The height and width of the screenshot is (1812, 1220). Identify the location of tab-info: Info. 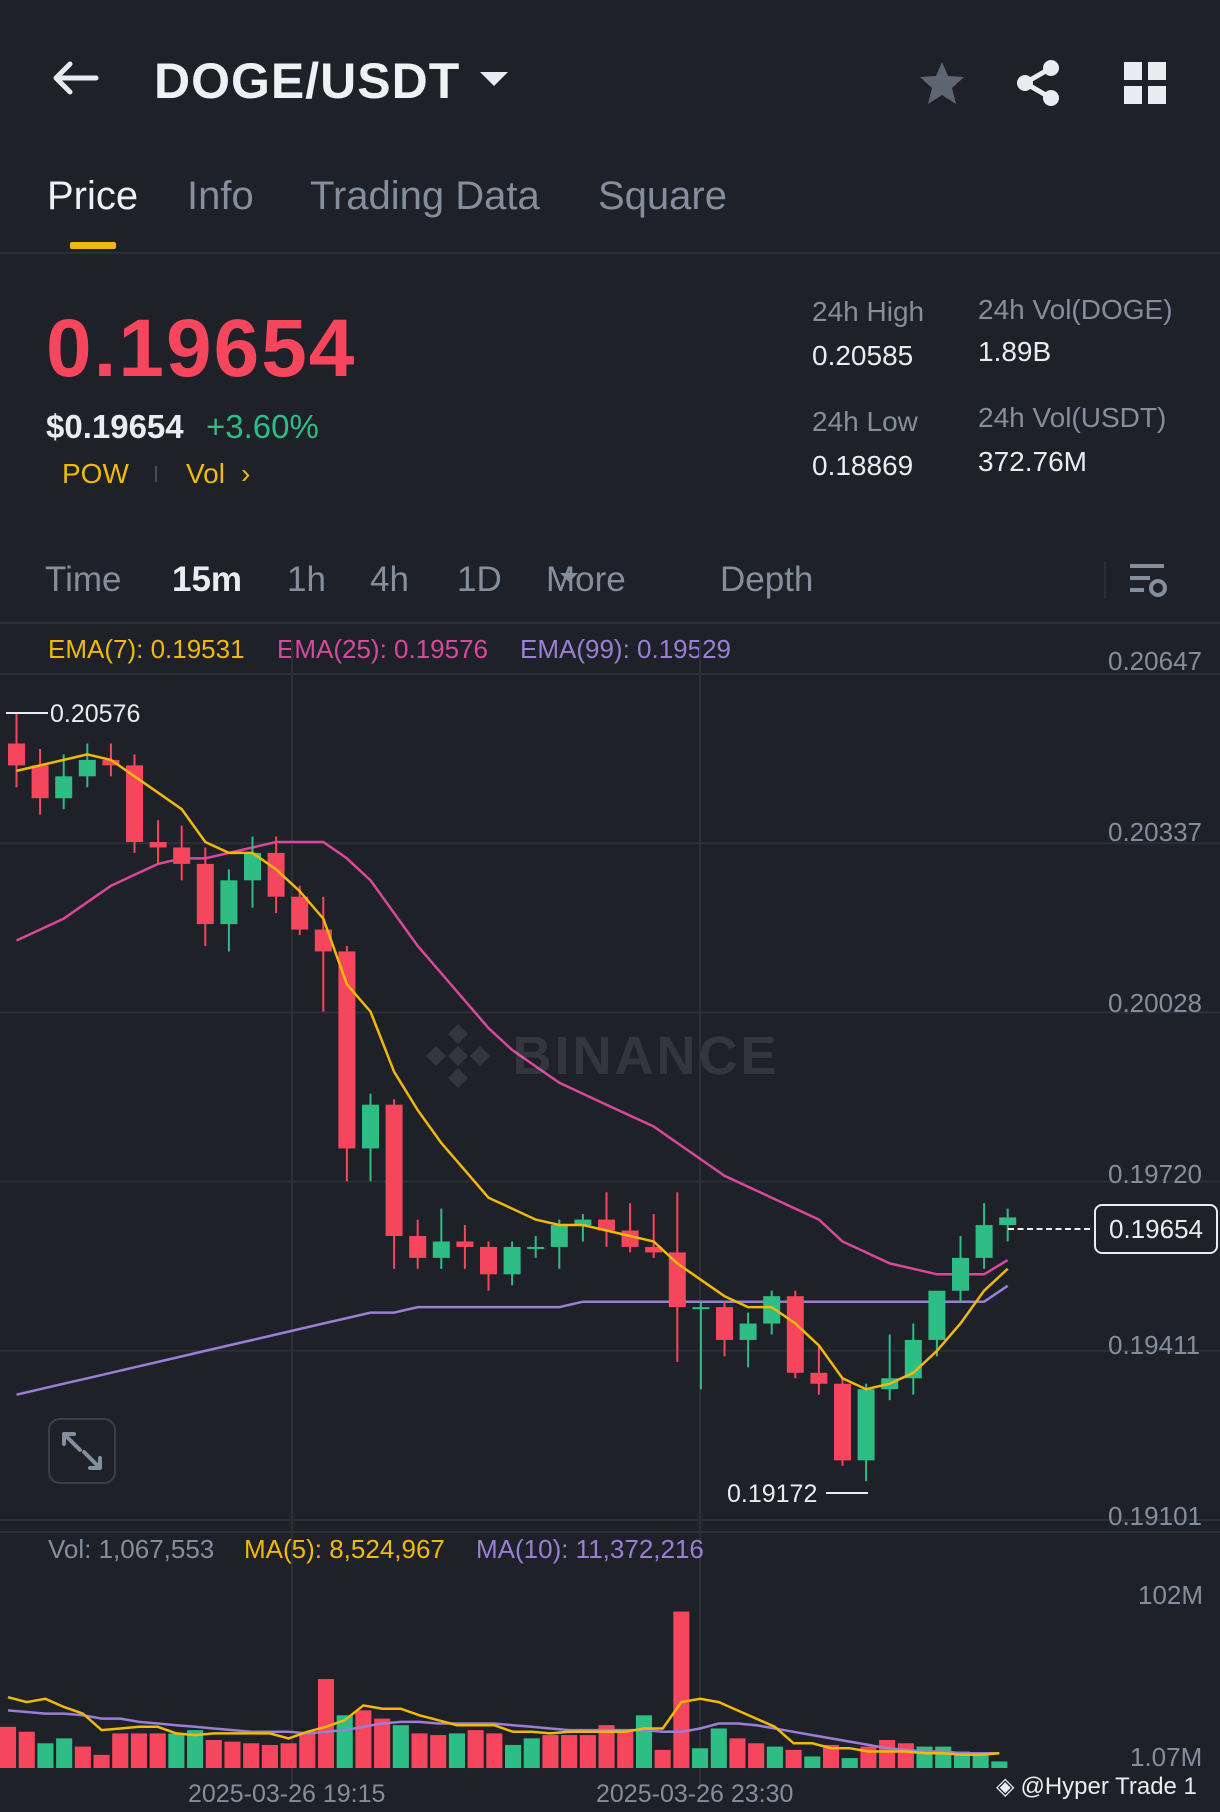
(220, 196).